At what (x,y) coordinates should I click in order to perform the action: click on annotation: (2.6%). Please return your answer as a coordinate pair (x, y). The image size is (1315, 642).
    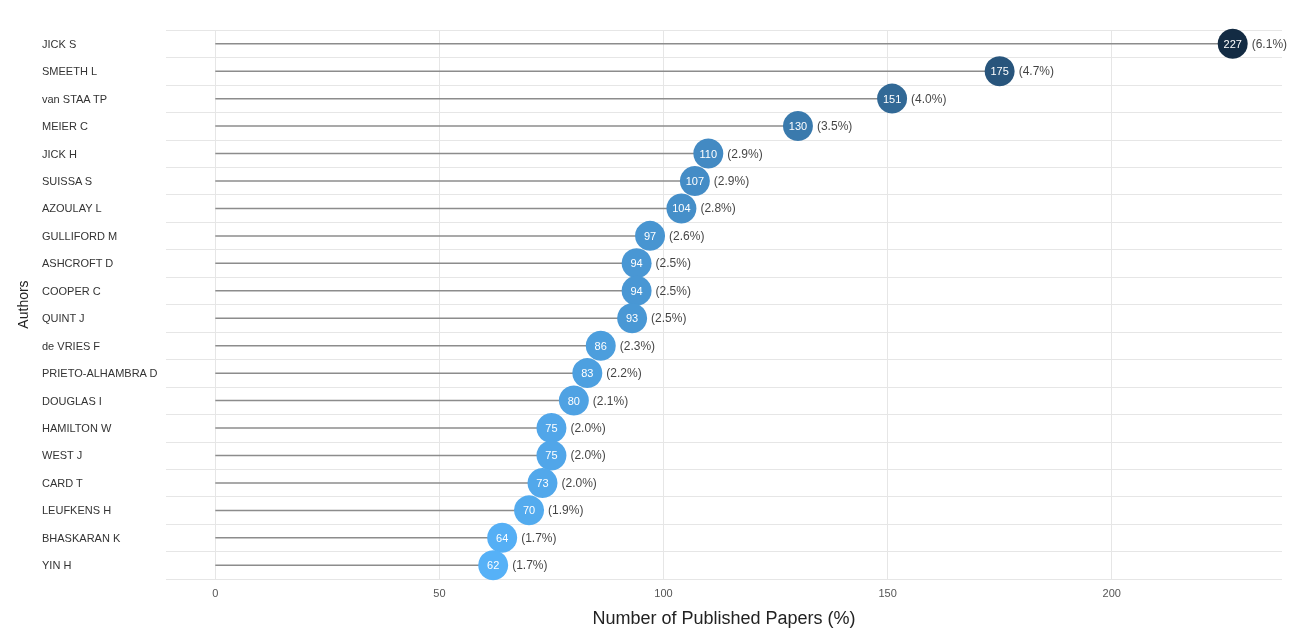
    Looking at the image, I should click on (687, 235).